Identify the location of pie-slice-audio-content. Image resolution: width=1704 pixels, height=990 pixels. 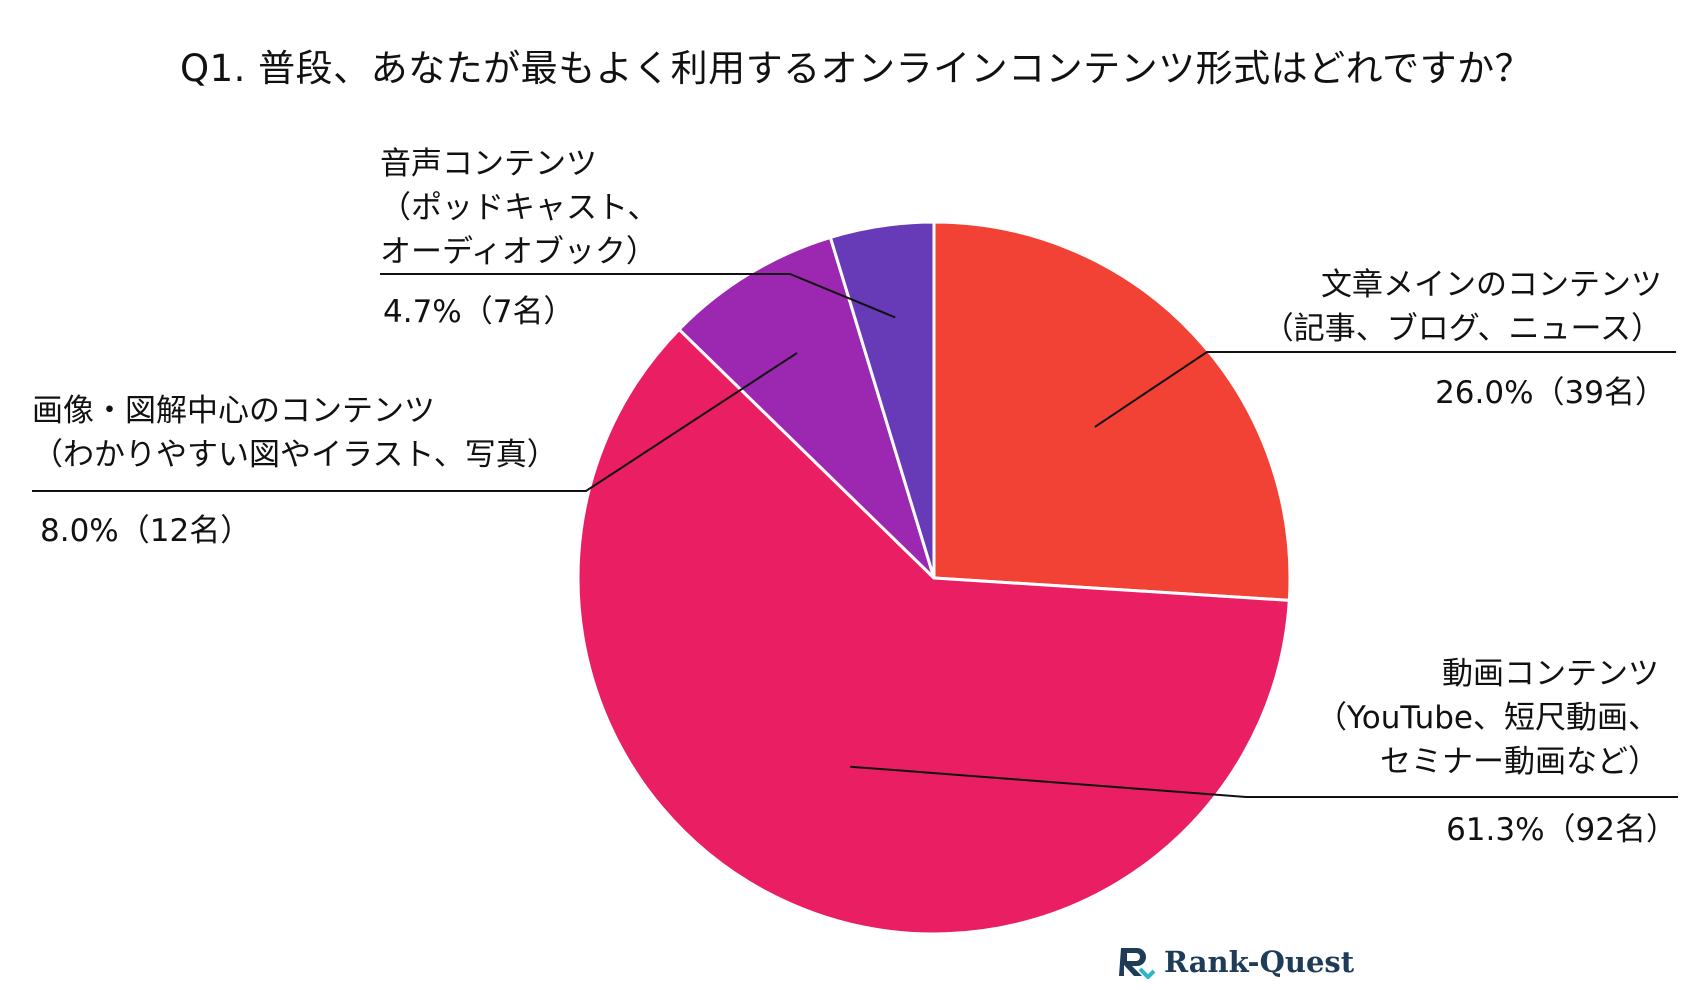
(882, 400).